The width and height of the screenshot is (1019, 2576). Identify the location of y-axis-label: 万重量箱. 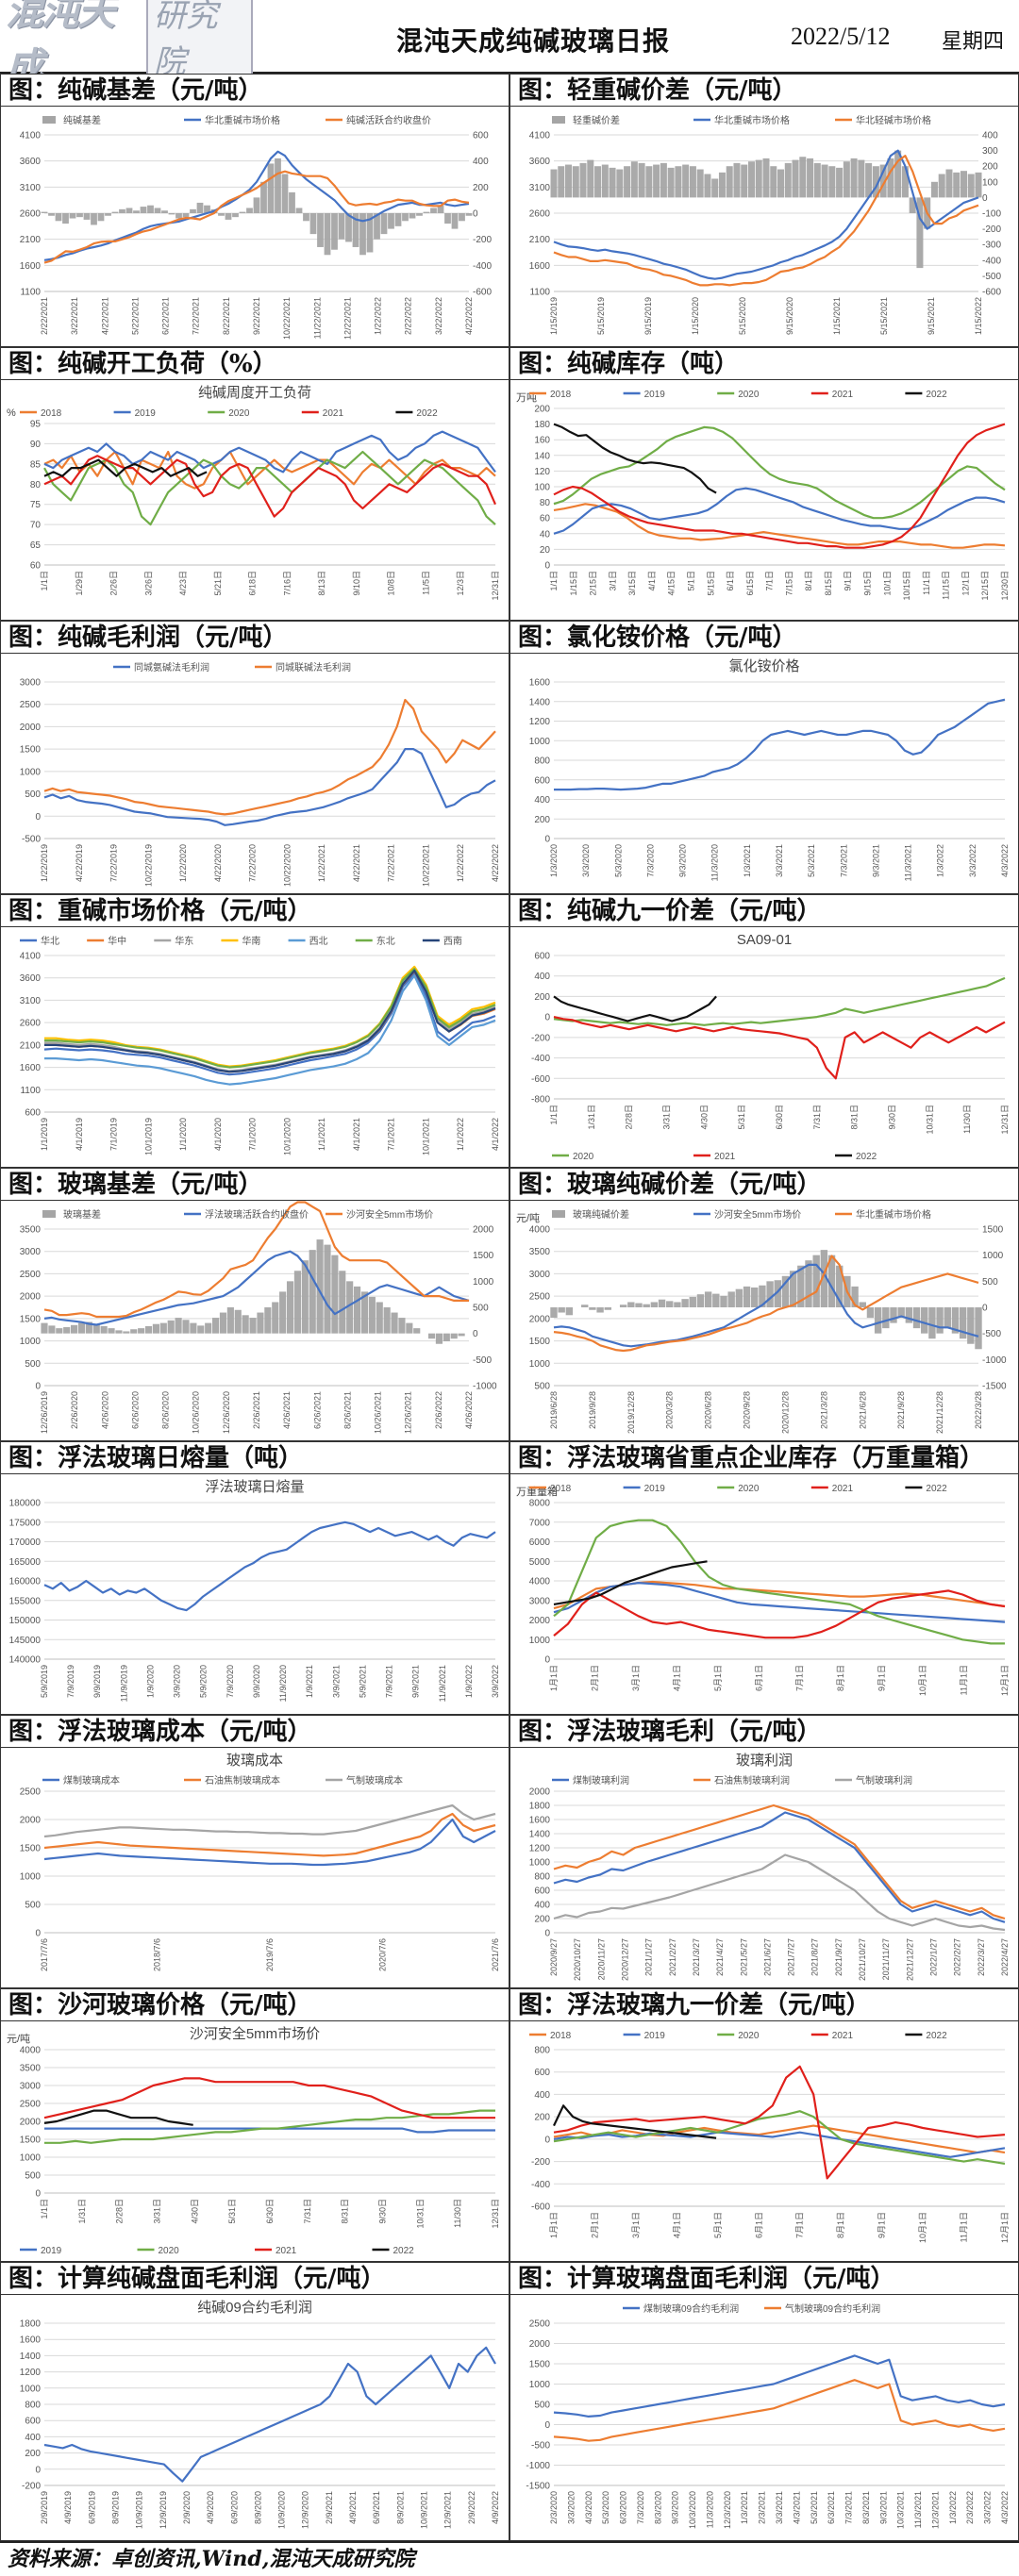
(537, 1492).